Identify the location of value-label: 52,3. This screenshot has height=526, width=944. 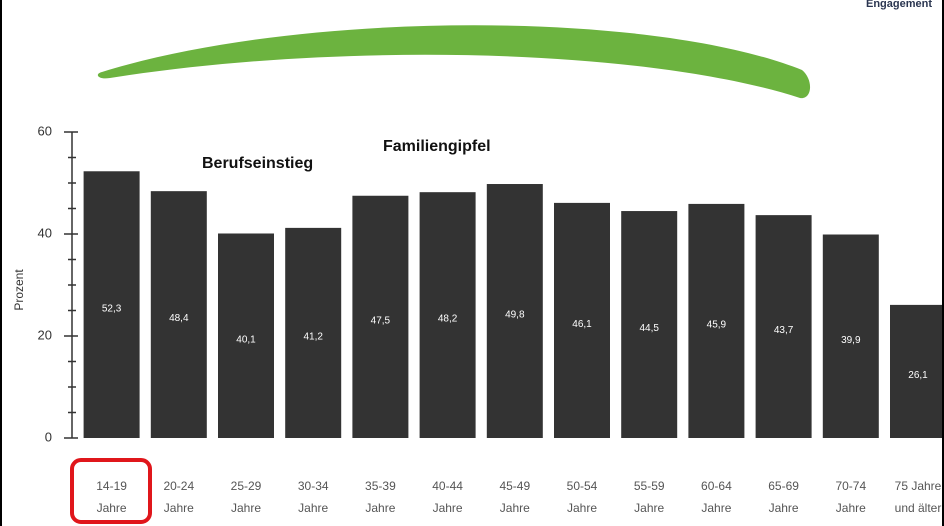
(112, 308).